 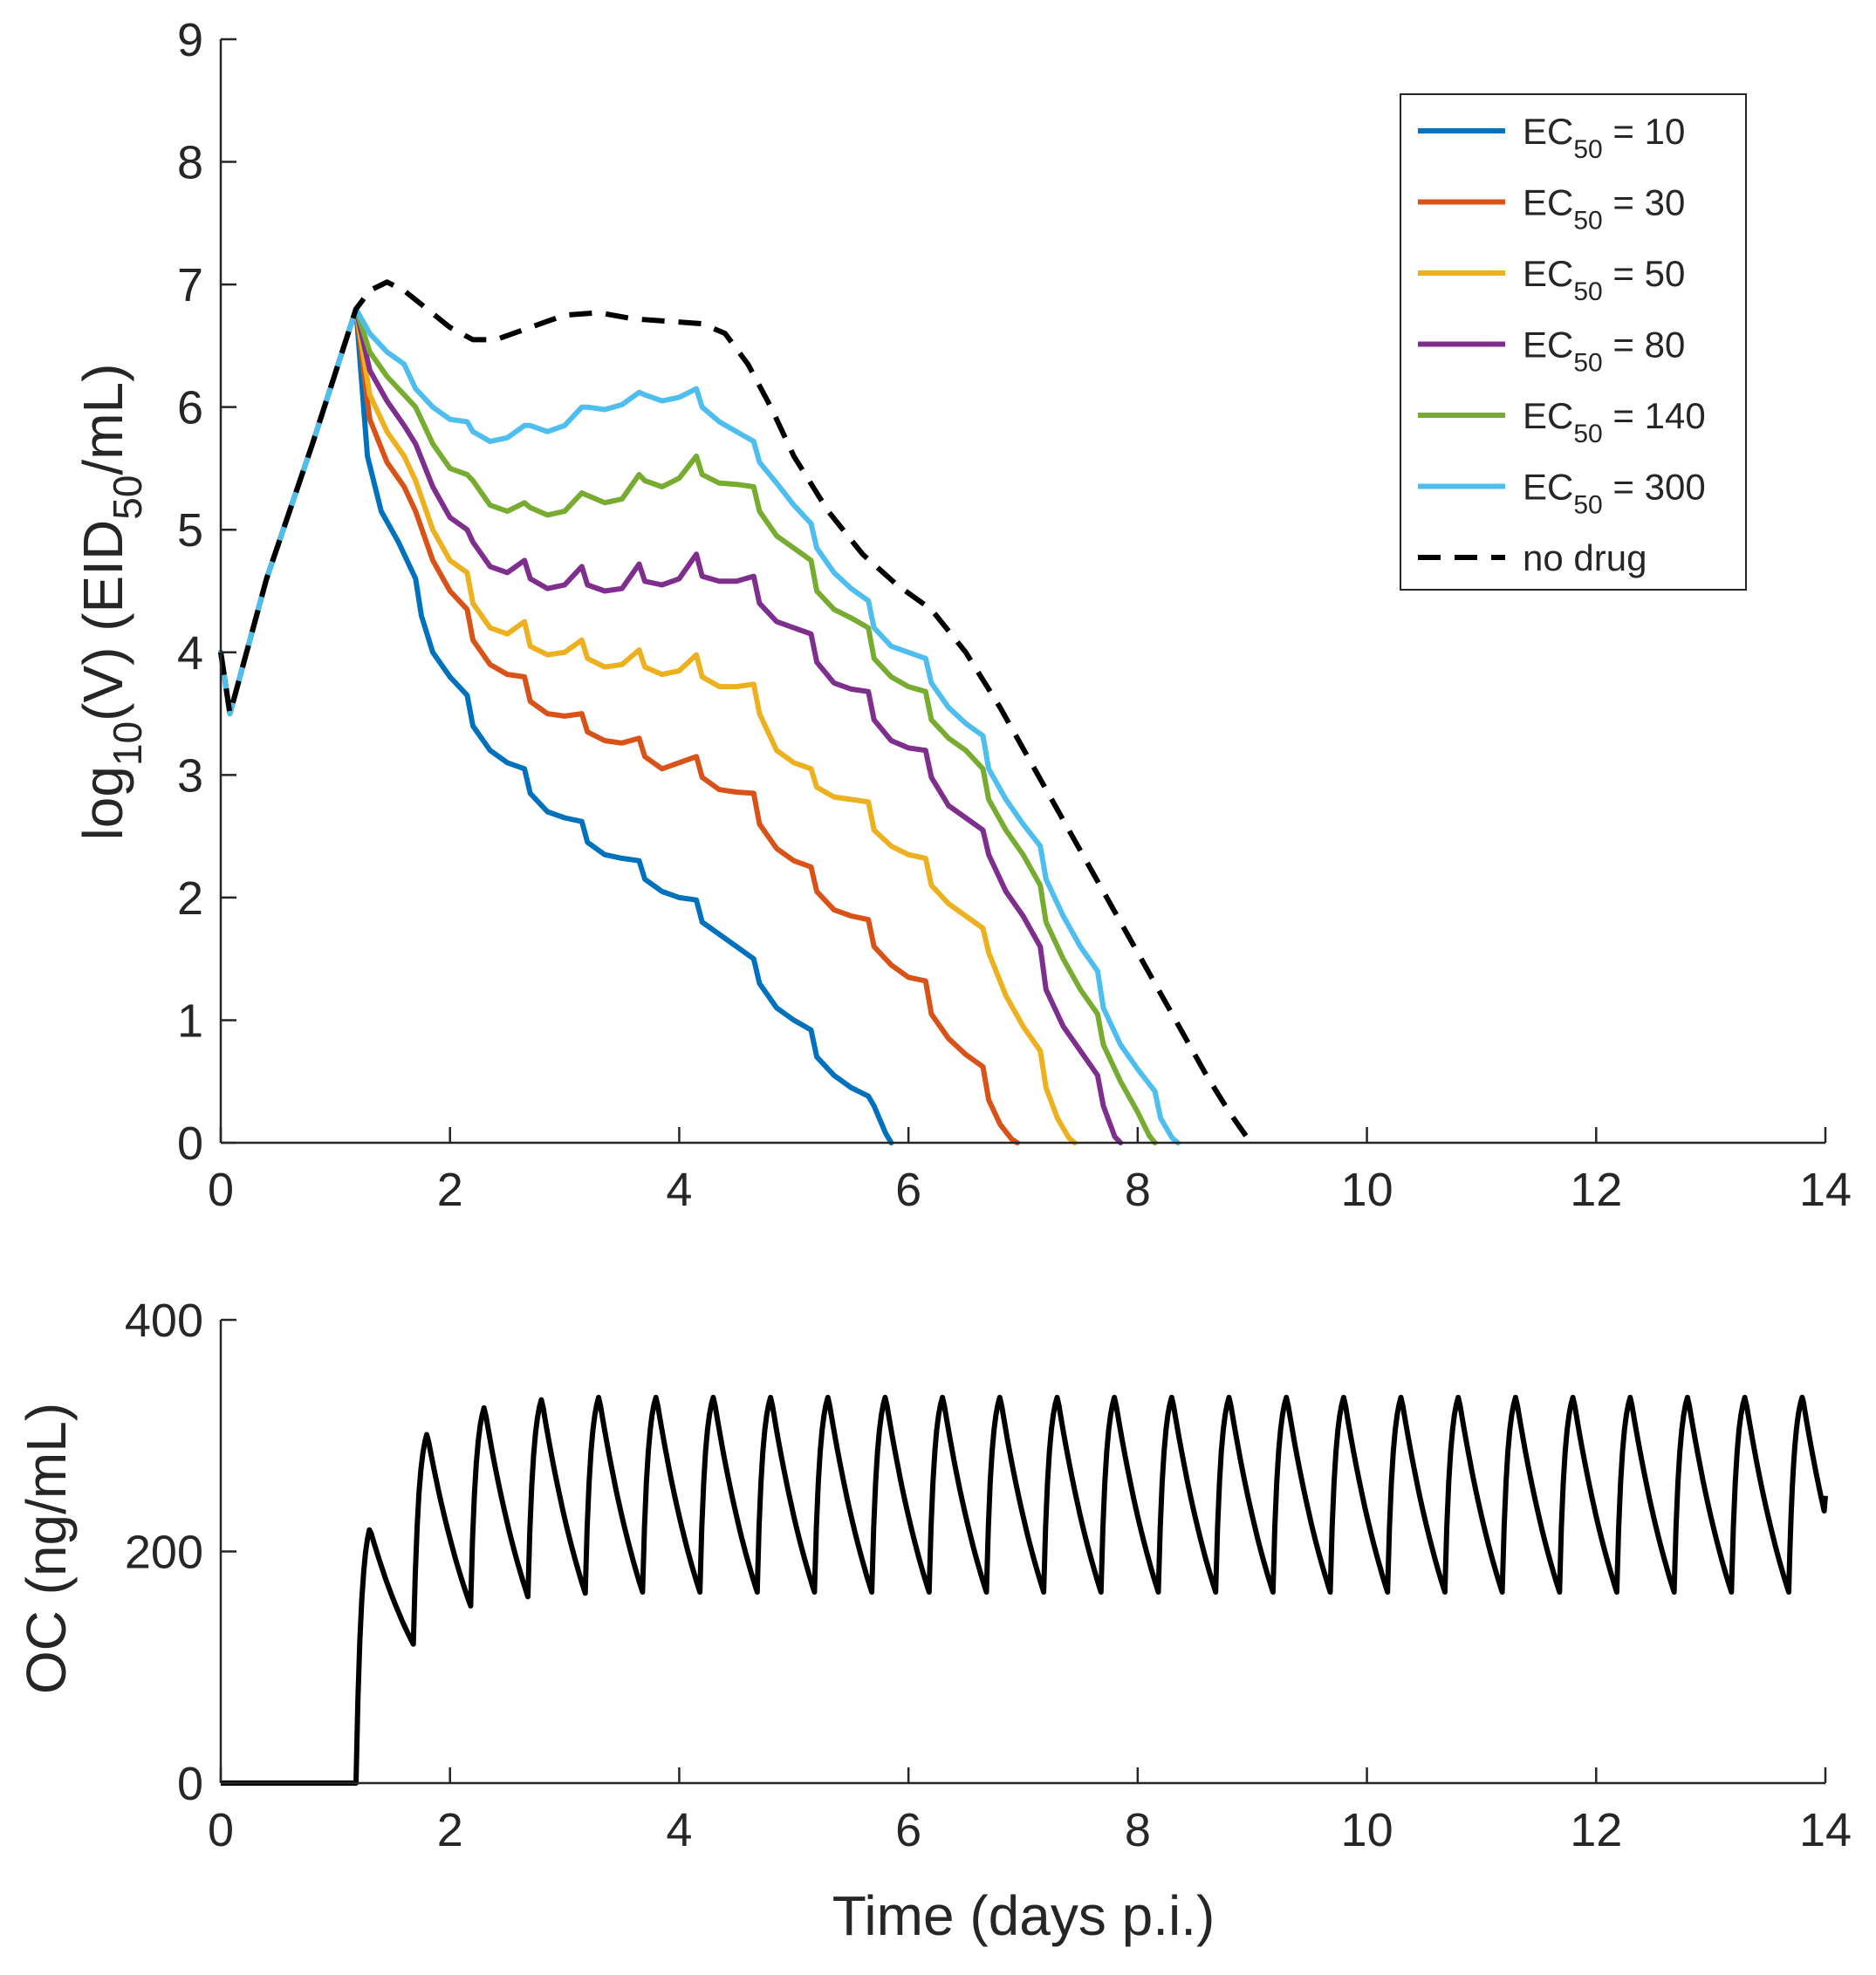 I want to click on bottom-x-tick-label: 8, so click(x=1138, y=1830).